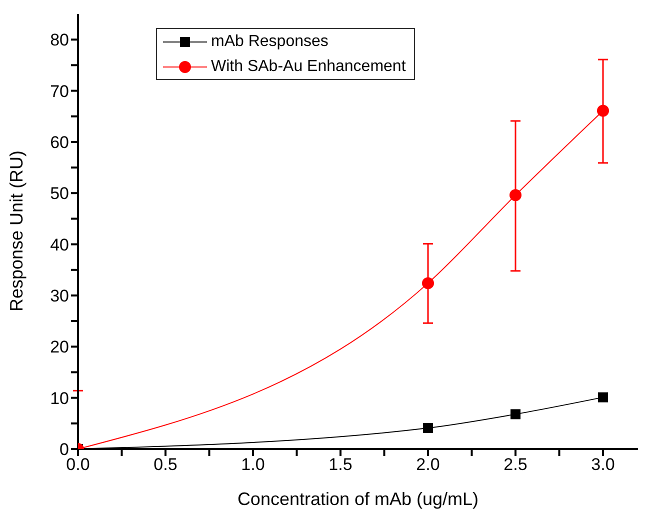 The height and width of the screenshot is (521, 653). I want to click on y-tick-label: 50, so click(59, 194).